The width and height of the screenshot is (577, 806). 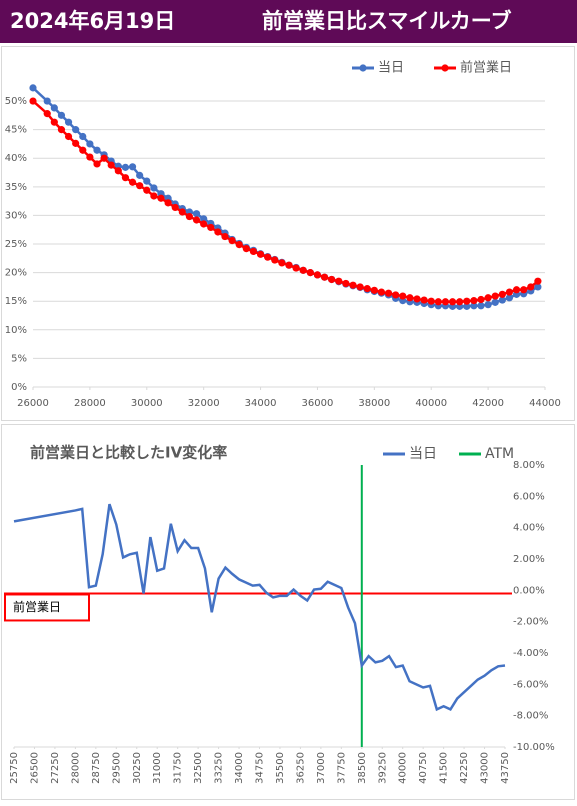 What do you see at coordinates (96, 768) in the screenshot?
I see `x-tick-label: 28750` at bounding box center [96, 768].